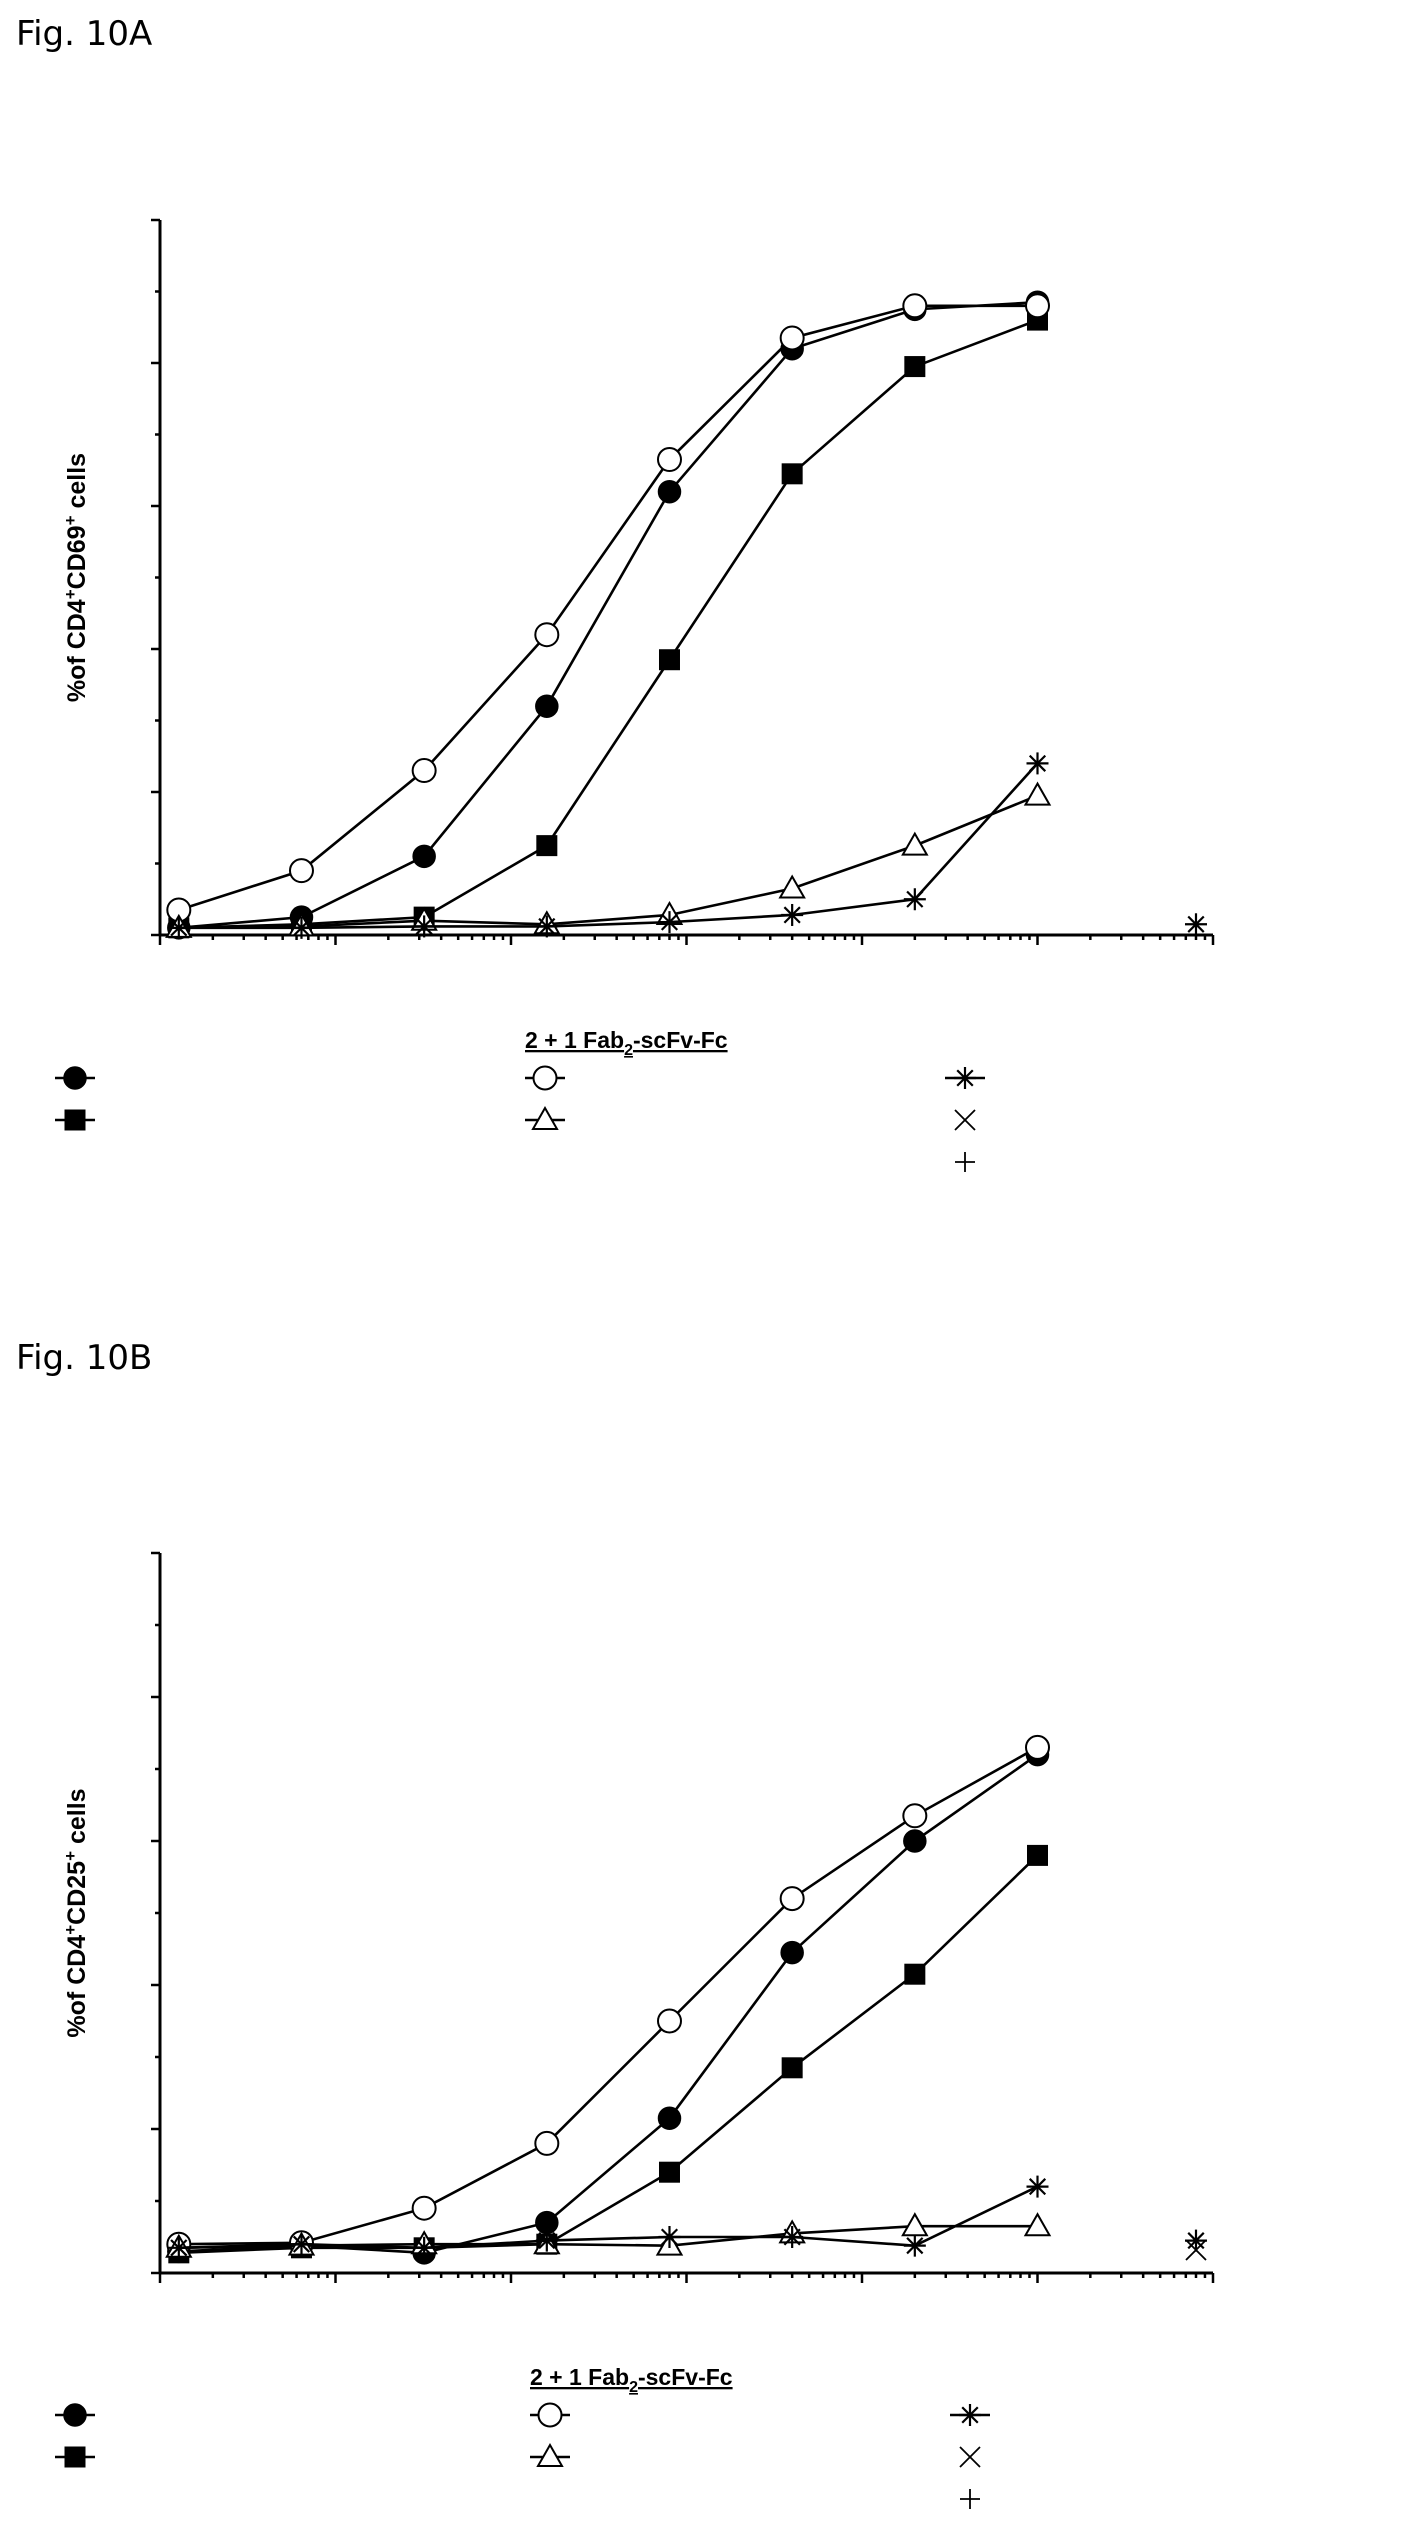 This screenshot has height=2545, width=1423. Describe the element at coordinates (84, 34) in the screenshot. I see `figure-label-10a: Fig. 10A` at that location.